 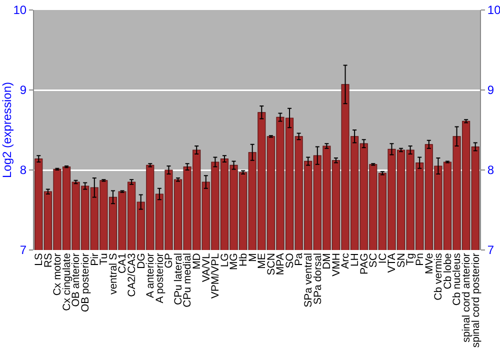 What do you see at coordinates (490, 170) in the screenshot?
I see `y2-tick-label: 8` at bounding box center [490, 170].